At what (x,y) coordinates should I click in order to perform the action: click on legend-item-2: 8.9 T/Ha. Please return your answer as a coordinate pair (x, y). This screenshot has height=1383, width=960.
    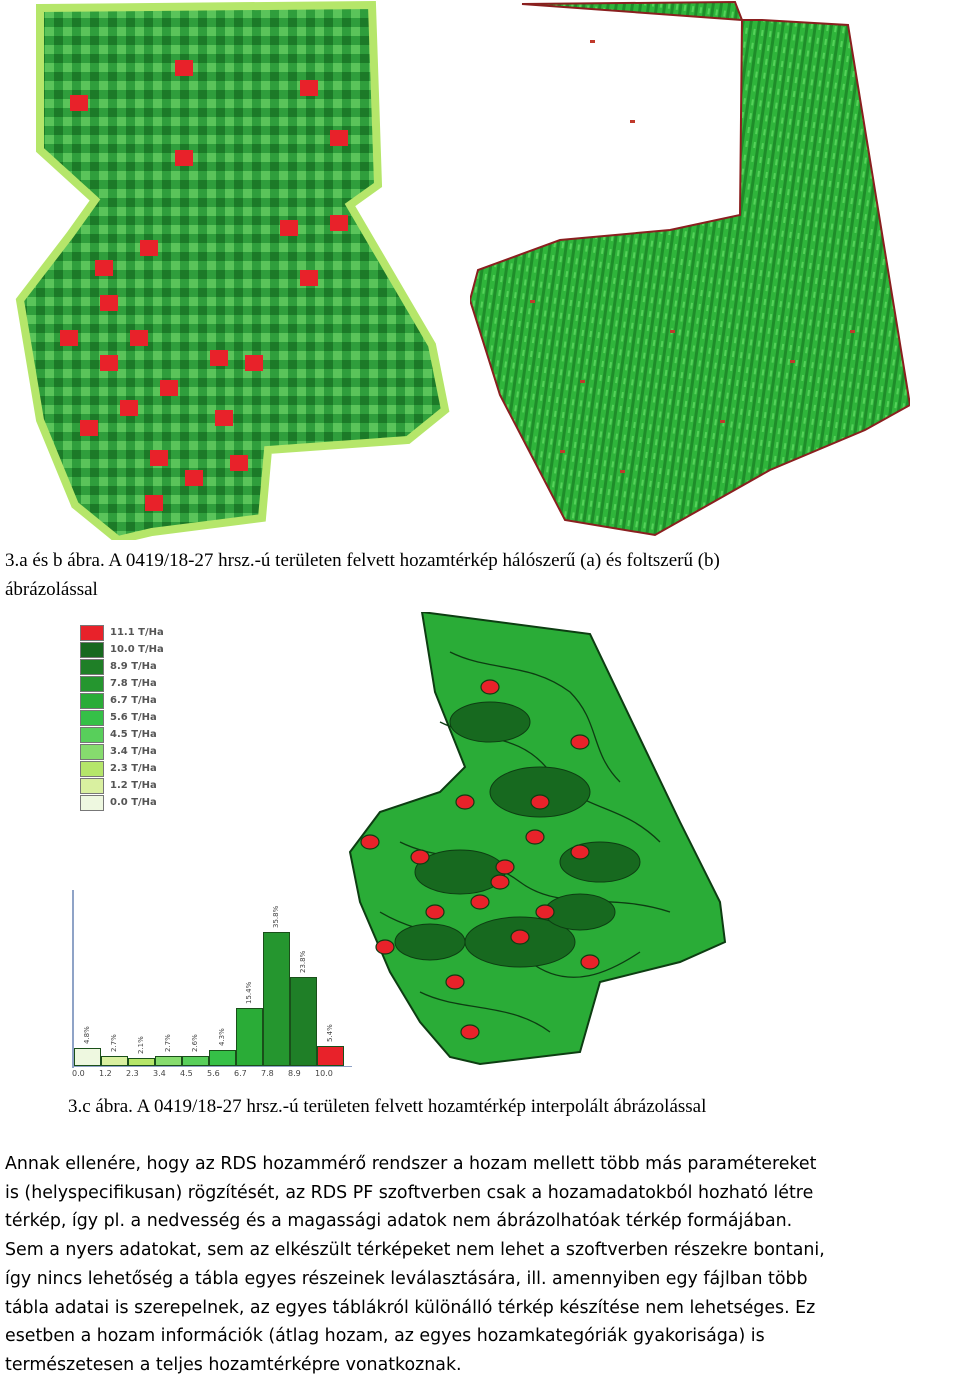
    Looking at the image, I should click on (140, 667).